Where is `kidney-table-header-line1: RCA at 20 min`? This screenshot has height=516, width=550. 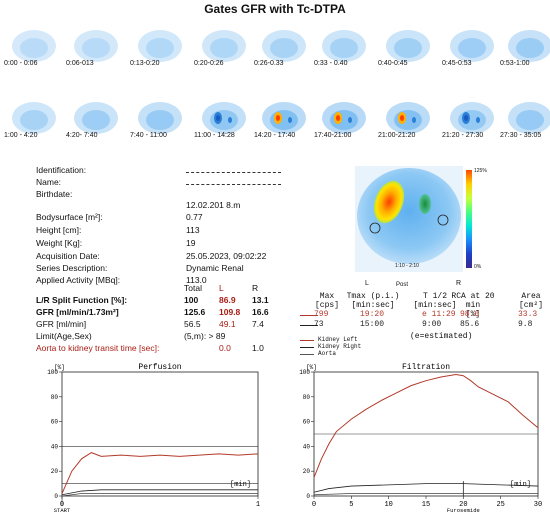 kidney-table-header-line1: RCA at 20 min is located at coordinates (473, 301).